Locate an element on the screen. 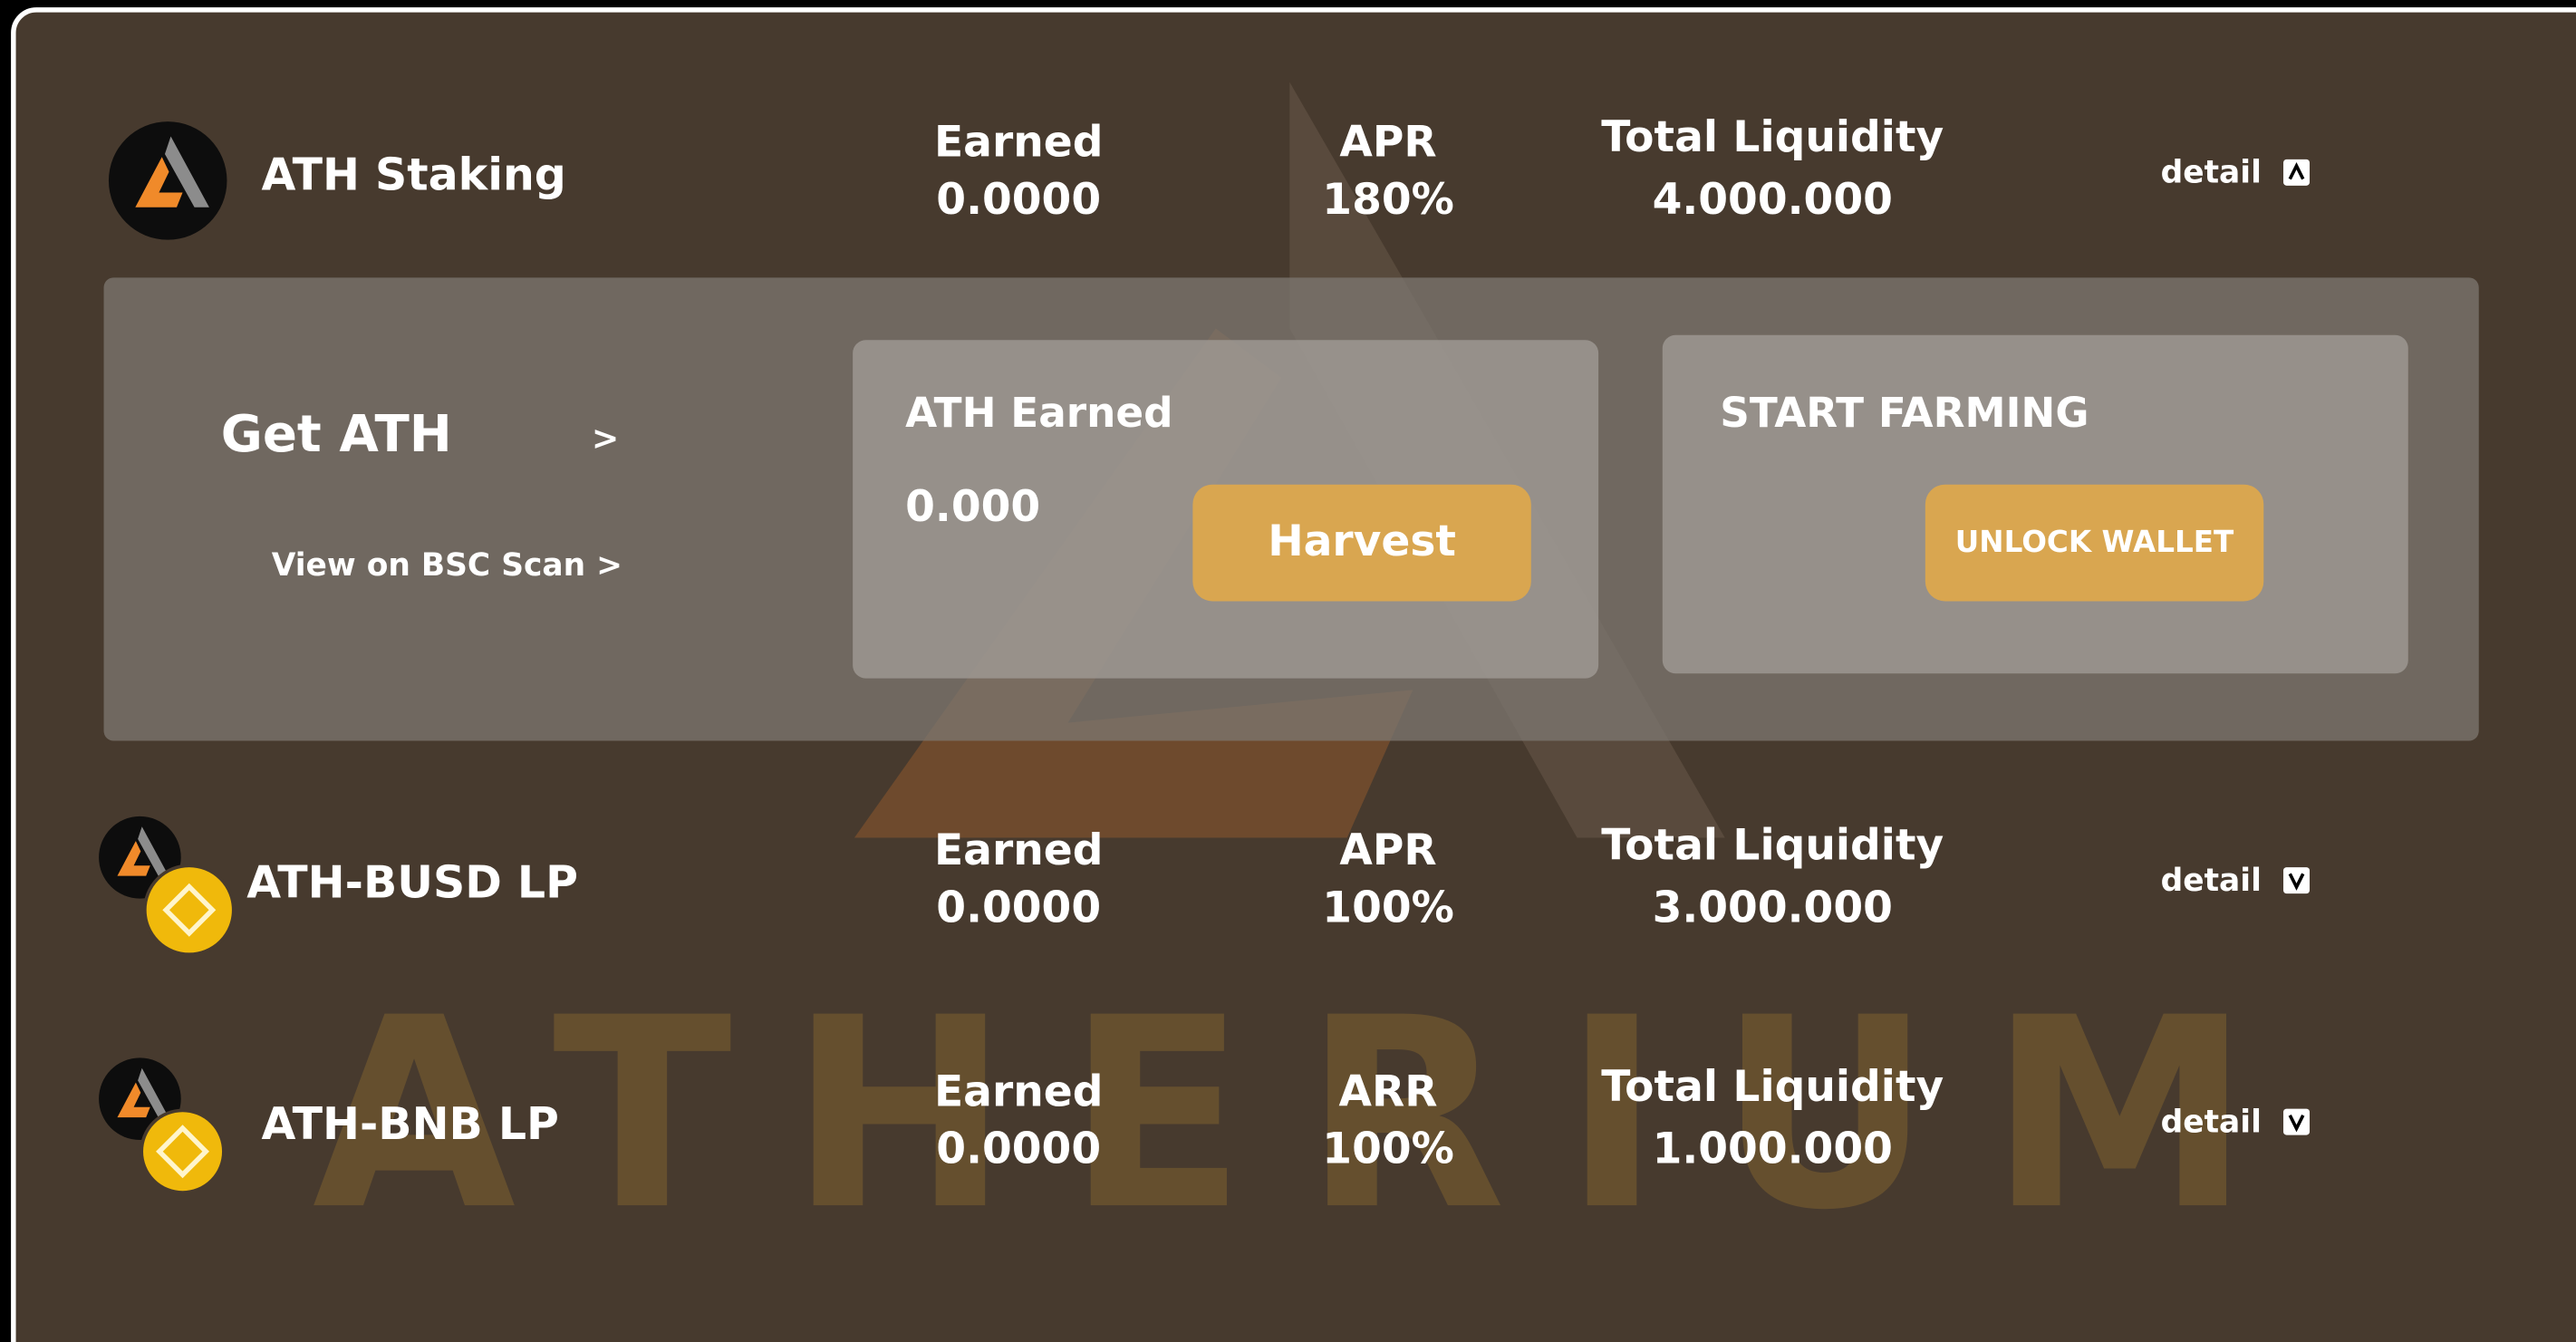  get-arrow: > is located at coordinates (605, 438).